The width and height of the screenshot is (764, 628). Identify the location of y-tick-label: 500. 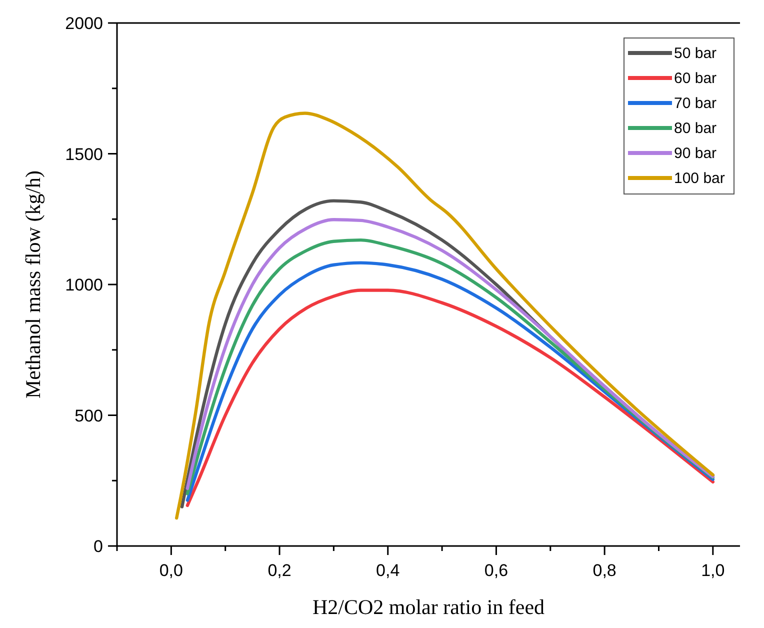
(88, 416).